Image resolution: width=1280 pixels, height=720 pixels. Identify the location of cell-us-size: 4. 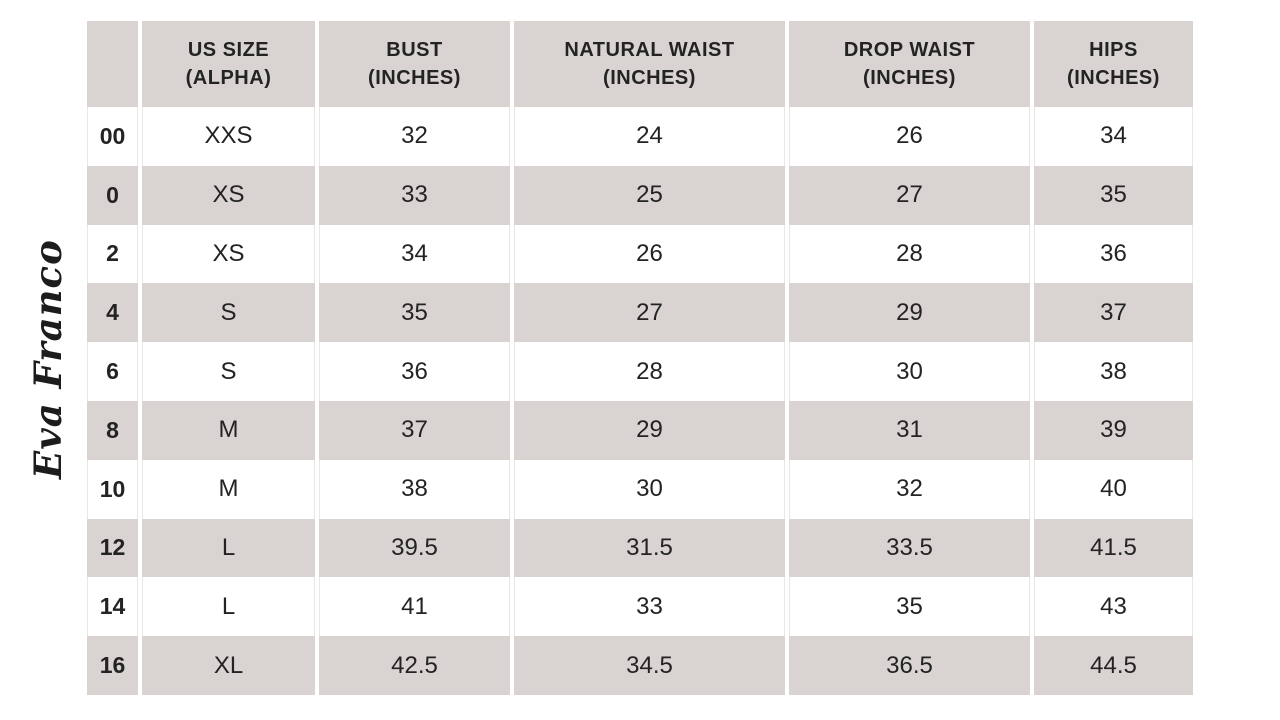
(112, 313).